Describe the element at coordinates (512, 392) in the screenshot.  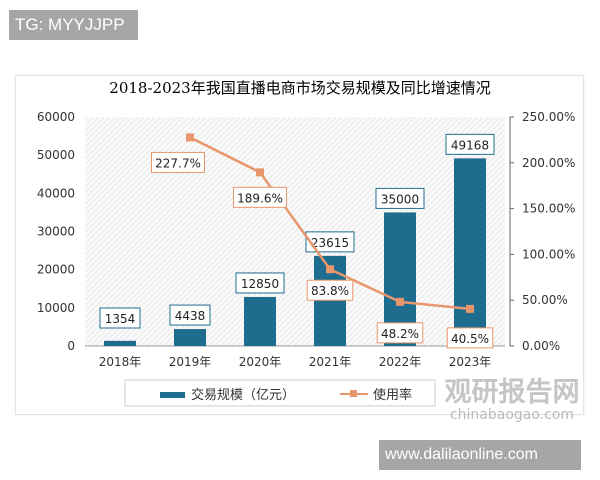
I see `watermark-cn: 观研报告网` at that location.